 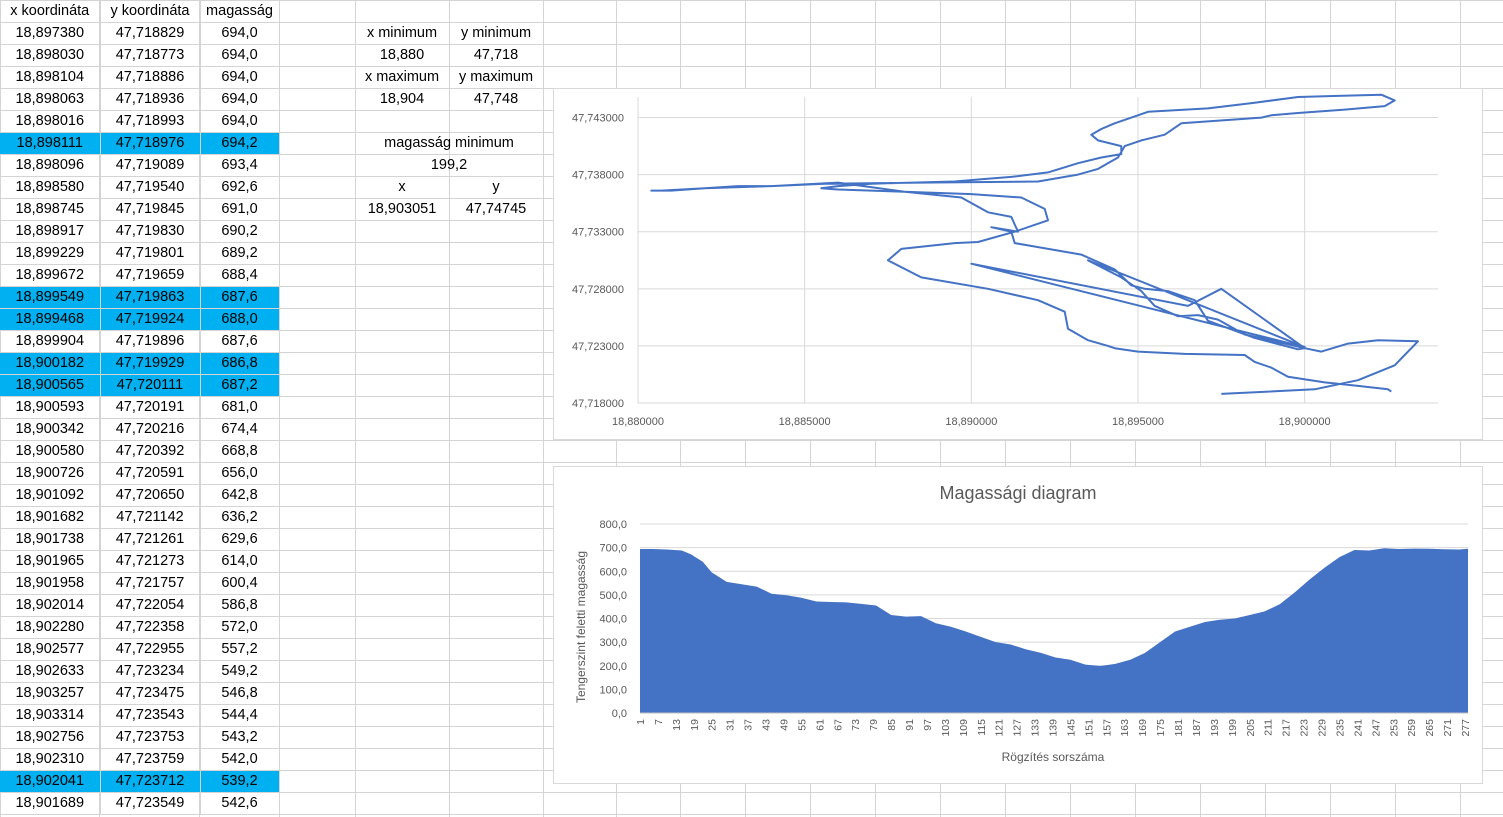 I want to click on cell-y: 47,722955, so click(x=150, y=649).